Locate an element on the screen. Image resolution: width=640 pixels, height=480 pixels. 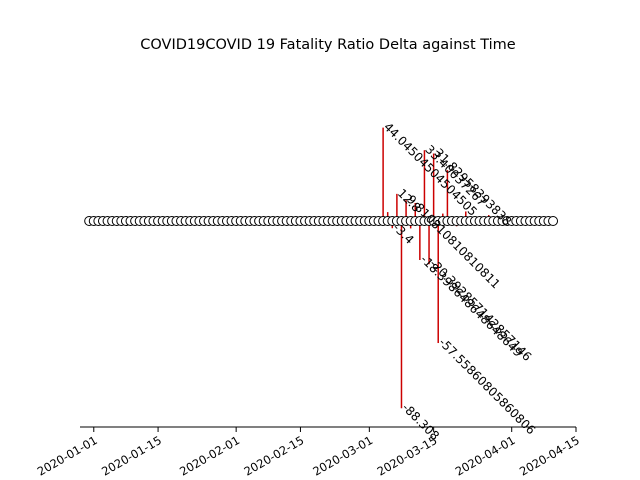
x-tick-label: 2020-01-01 is located at coordinates (67, 456).